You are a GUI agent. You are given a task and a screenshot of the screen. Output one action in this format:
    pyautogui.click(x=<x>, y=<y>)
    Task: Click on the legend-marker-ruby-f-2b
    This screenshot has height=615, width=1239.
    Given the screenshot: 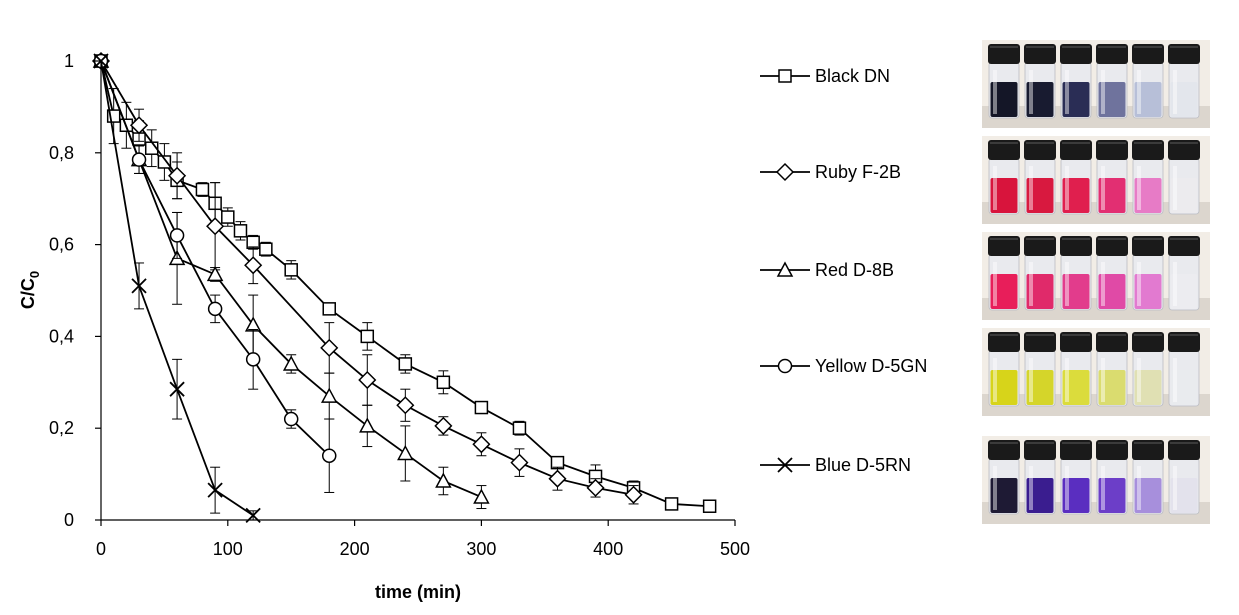 What is the action you would take?
    pyautogui.click(x=785, y=172)
    